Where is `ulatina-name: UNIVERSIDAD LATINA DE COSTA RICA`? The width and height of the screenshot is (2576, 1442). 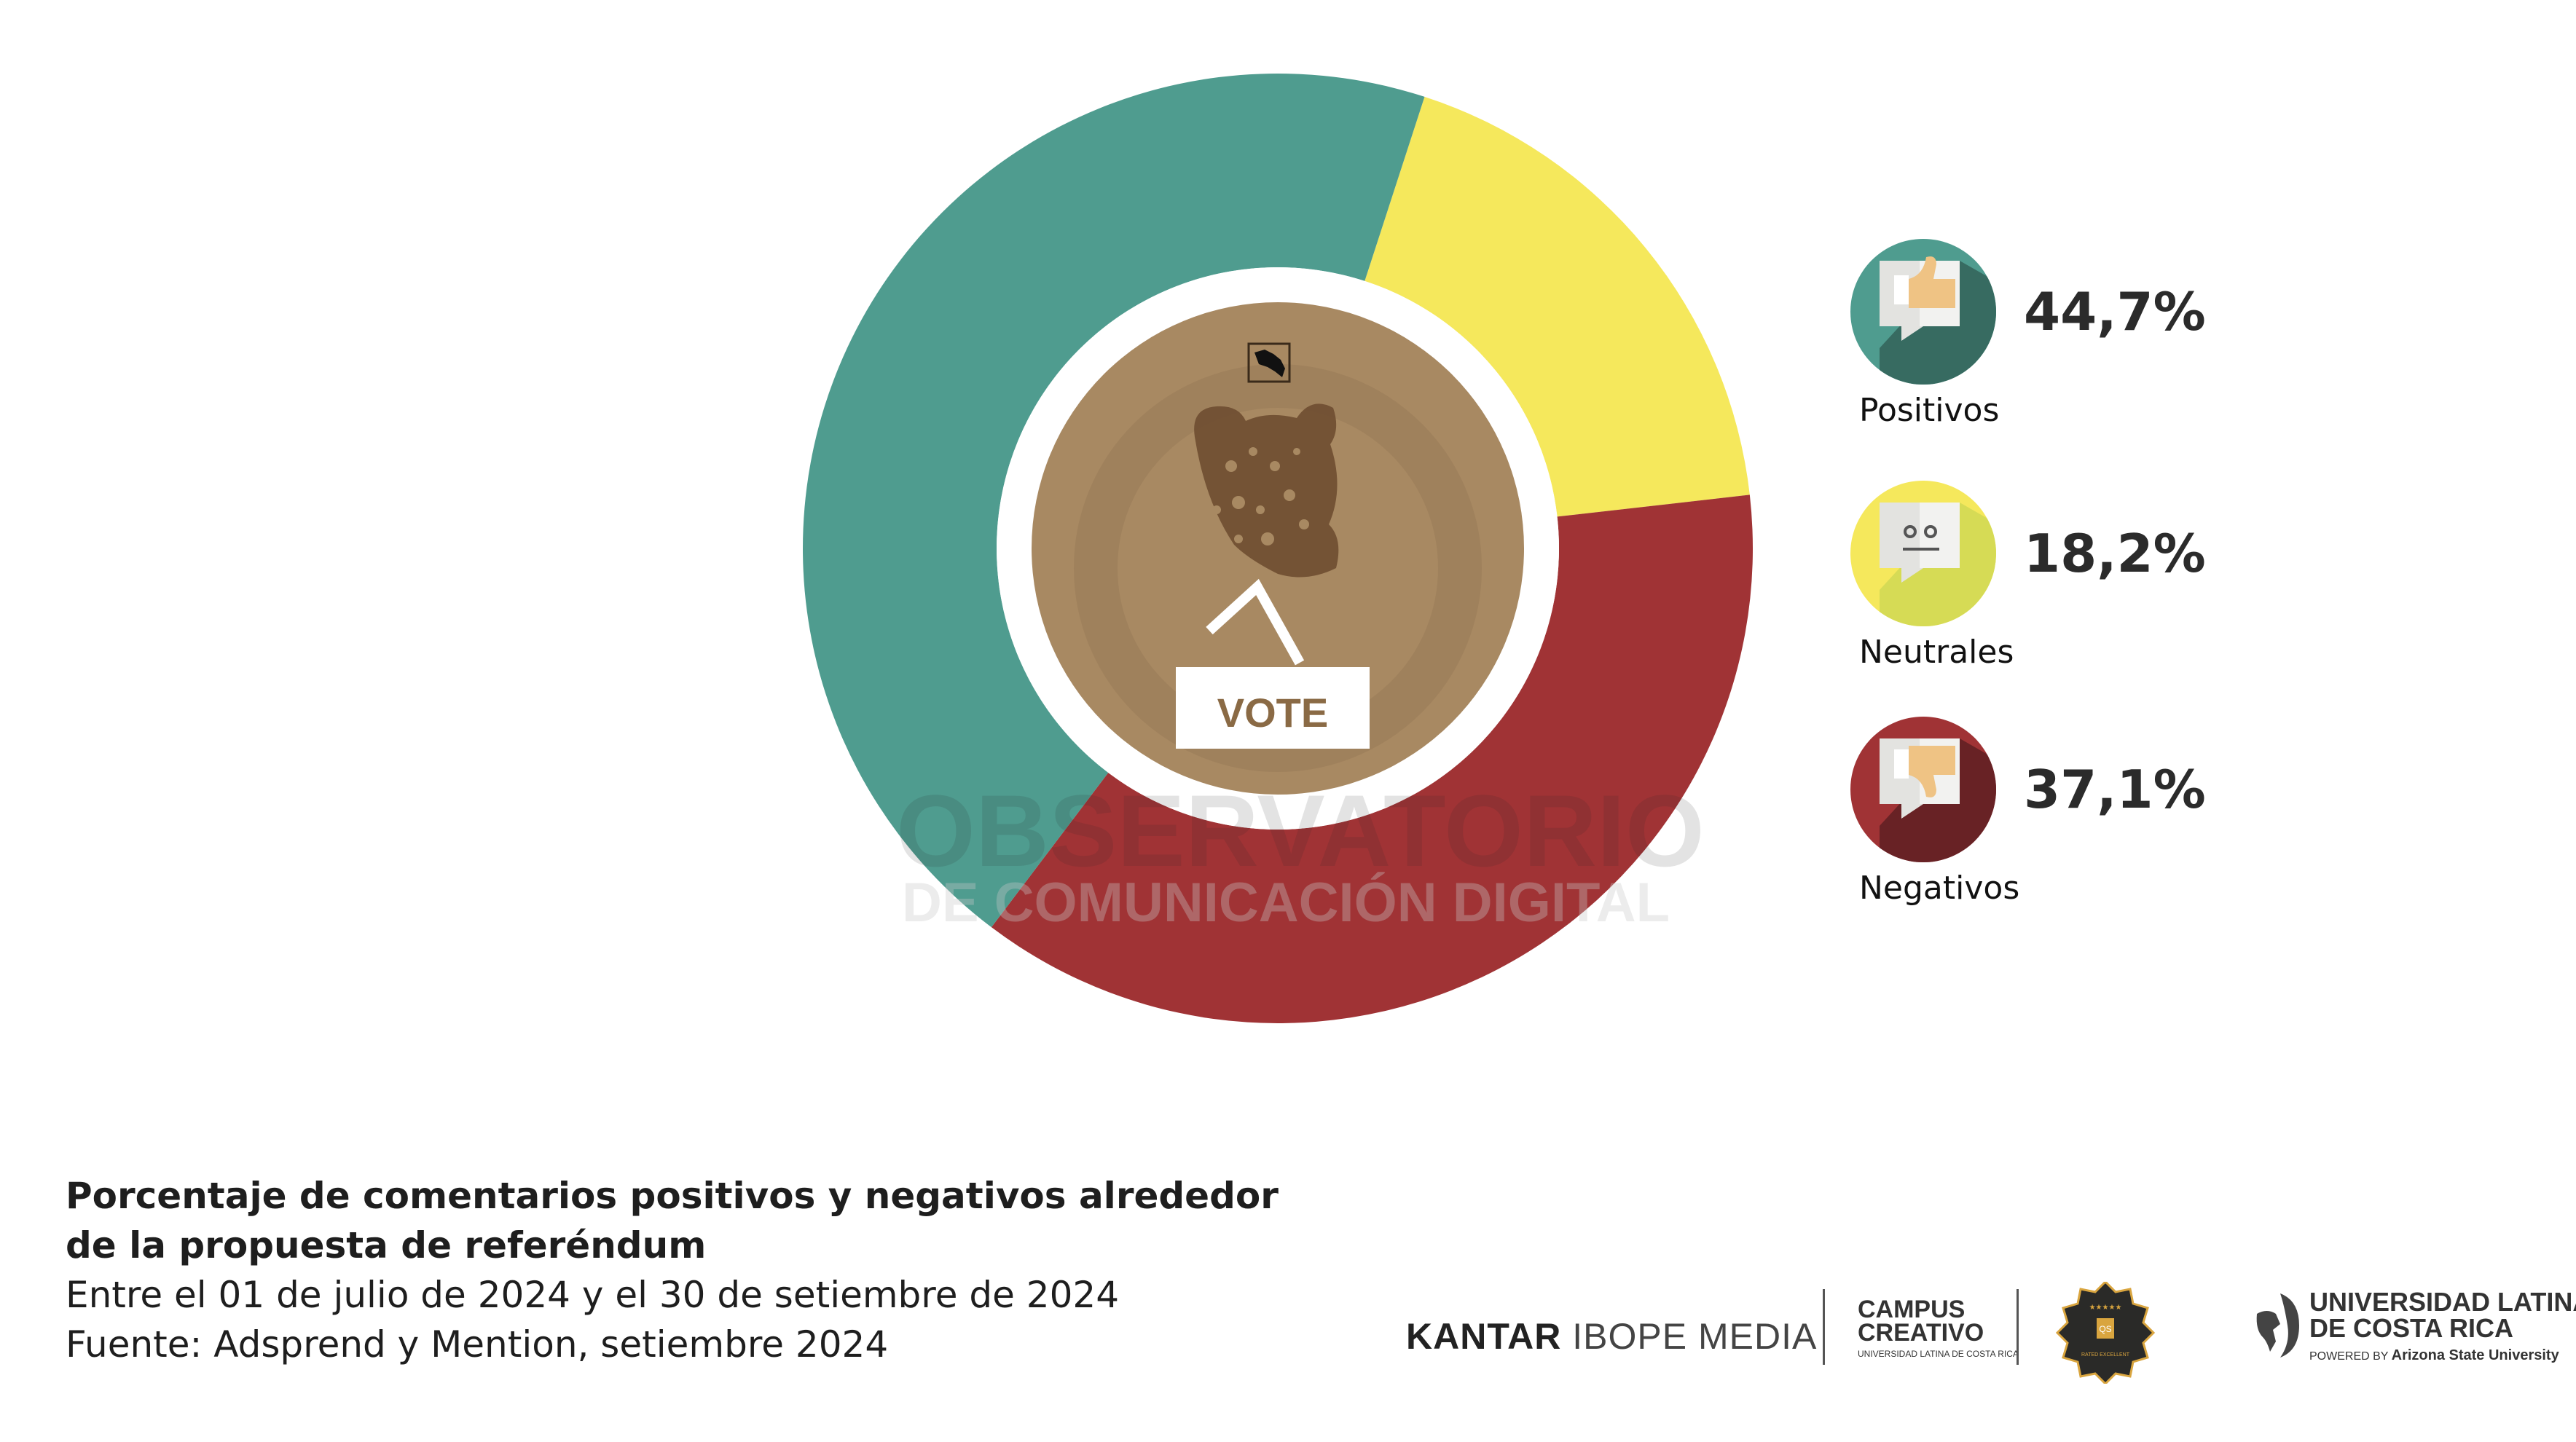
ulatina-name: UNIVERSIDAD LATINA DE COSTA RICA is located at coordinates (2442, 1315).